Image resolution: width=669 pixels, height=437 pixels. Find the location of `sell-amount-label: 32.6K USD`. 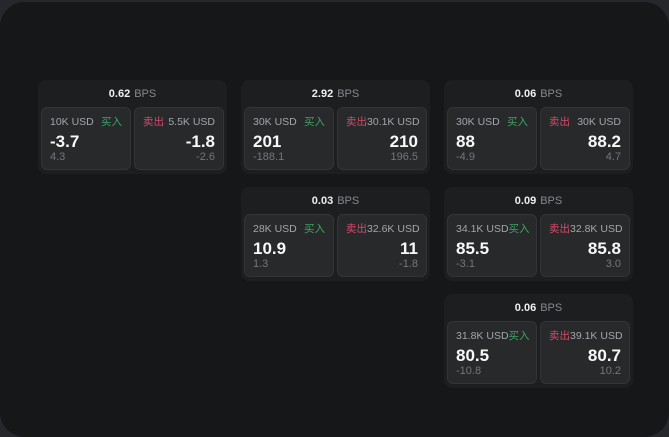

sell-amount-label: 32.6K USD is located at coordinates (393, 228).